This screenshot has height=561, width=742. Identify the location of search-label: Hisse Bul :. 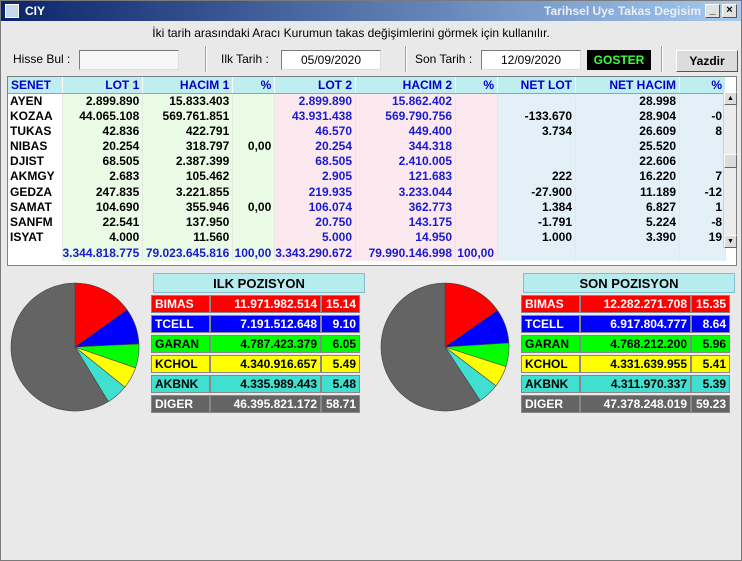
(42, 59).